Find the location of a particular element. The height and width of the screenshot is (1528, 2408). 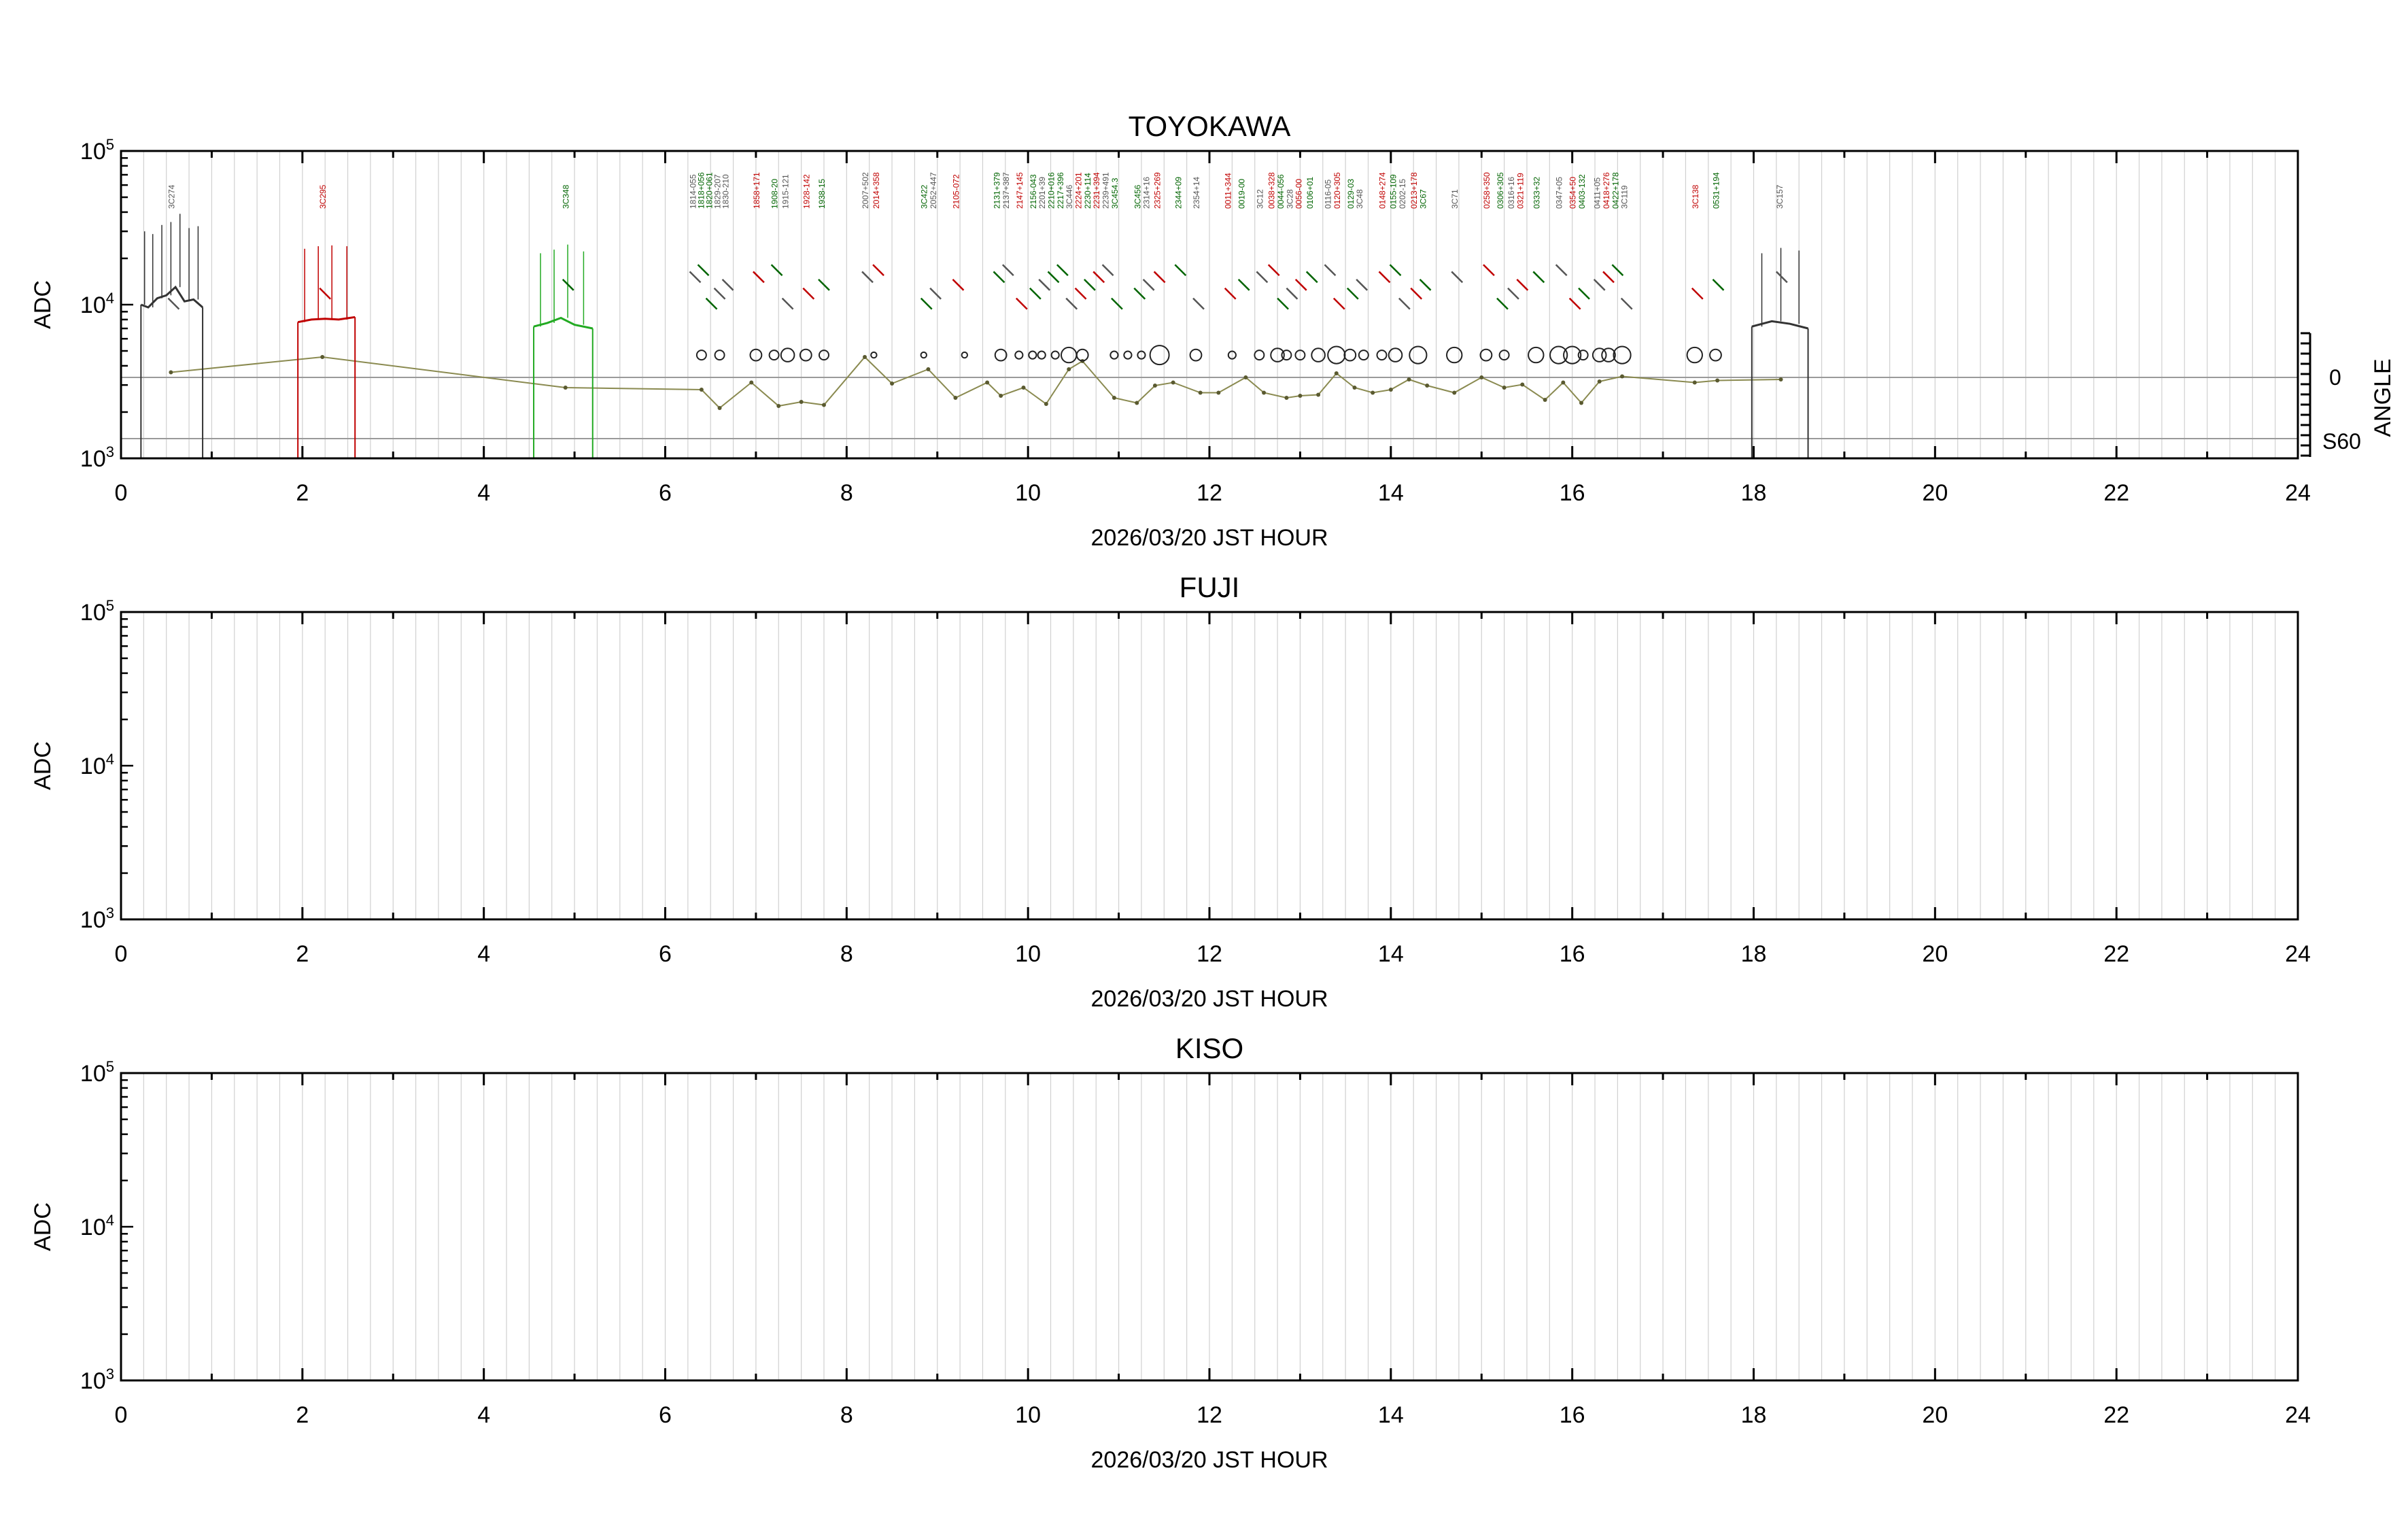

source-label: 0354+50 is located at coordinates (1573, 193).